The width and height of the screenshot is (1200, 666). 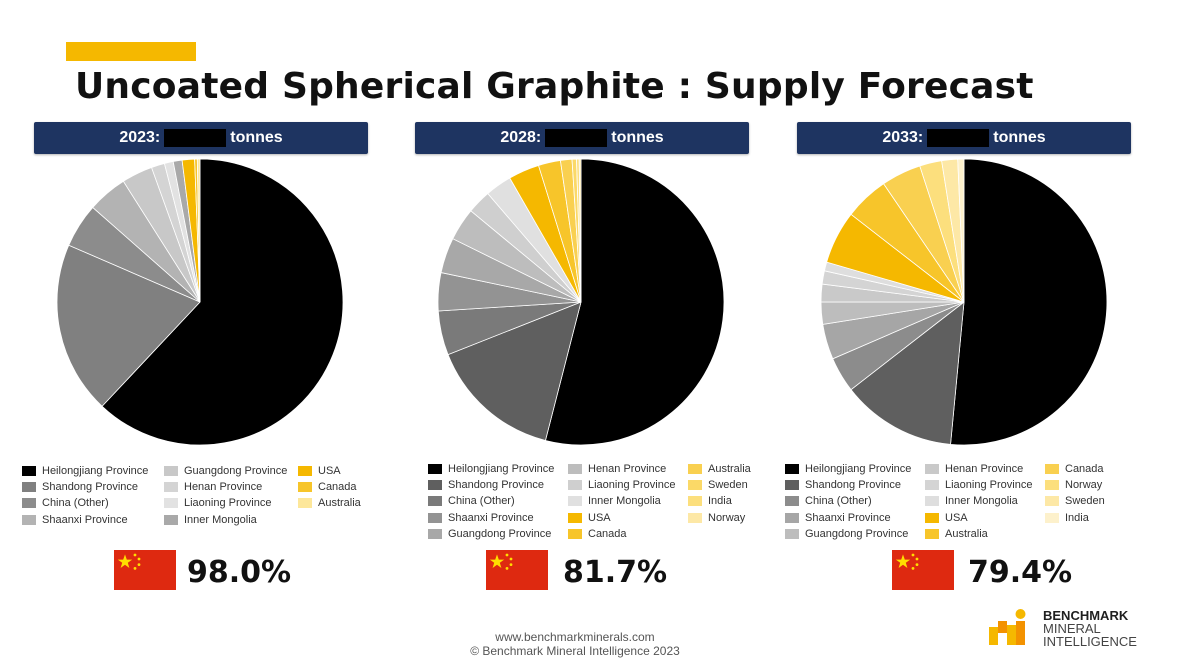 I want to click on pie-slice-norway, so click(x=580, y=230).